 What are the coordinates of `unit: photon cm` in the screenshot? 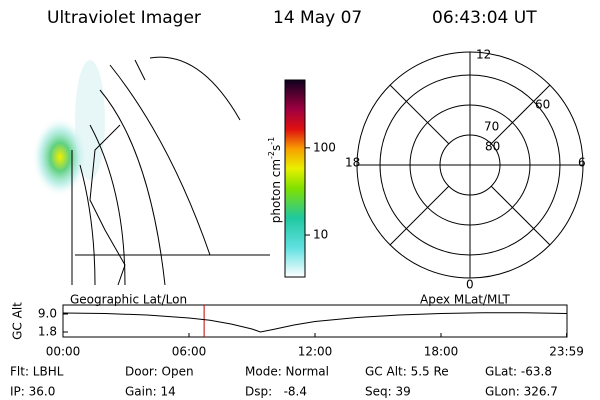 It's located at (276, 191).